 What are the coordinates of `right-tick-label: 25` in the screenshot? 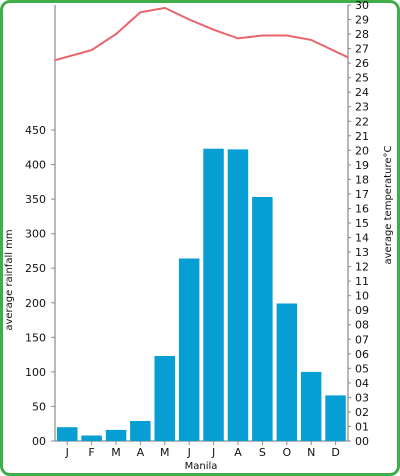 It's located at (362, 78).